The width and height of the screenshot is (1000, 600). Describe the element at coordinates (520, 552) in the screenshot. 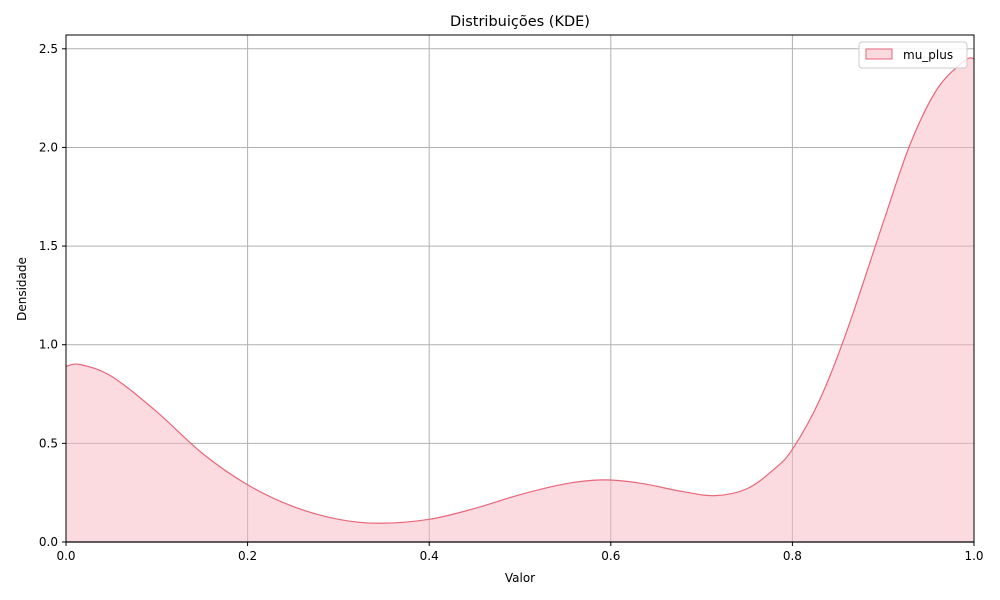

I see `x-axis-ticks: 0.0 0.2 0.4 0.6 0.8 1.0` at that location.